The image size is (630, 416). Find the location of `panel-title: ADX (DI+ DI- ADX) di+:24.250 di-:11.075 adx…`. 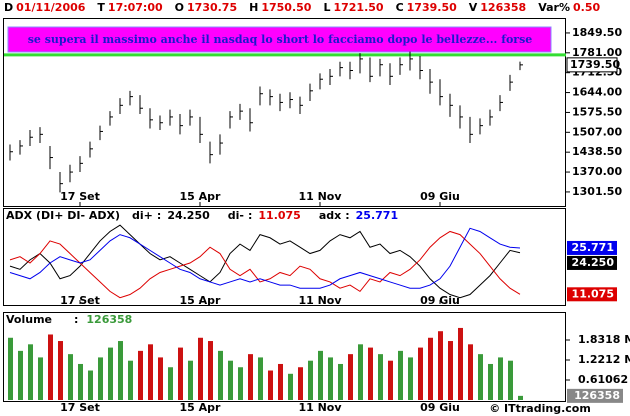

panel-title: ADX (DI+ DI- ADX) di+:24.250 di-:11.075 adx… is located at coordinates (202, 215).